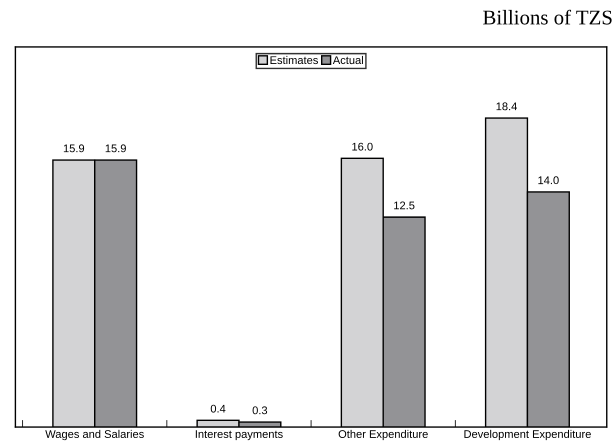 Image resolution: width=616 pixels, height=443 pixels. I want to click on chart-title: Billions of TZS, so click(547, 17).